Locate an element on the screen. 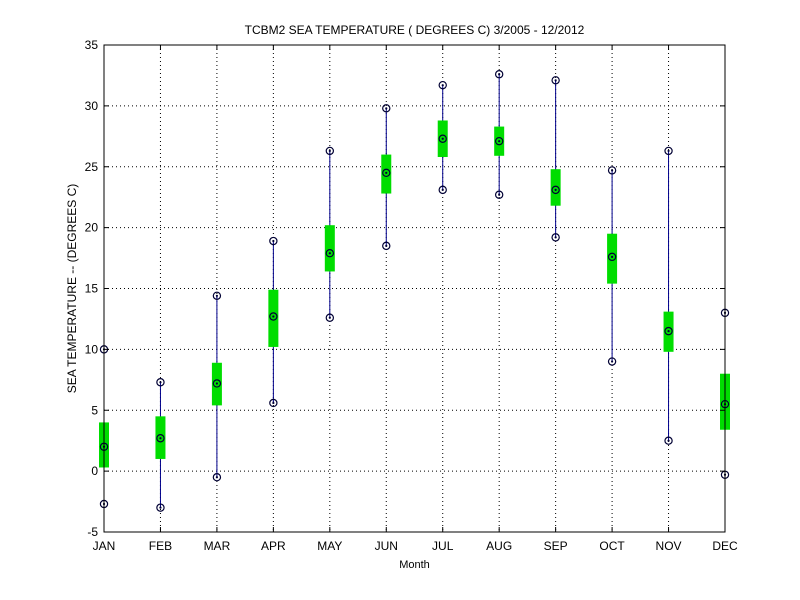 This screenshot has width=800, height=600. y-tick-label: 30 is located at coordinates (92, 106).